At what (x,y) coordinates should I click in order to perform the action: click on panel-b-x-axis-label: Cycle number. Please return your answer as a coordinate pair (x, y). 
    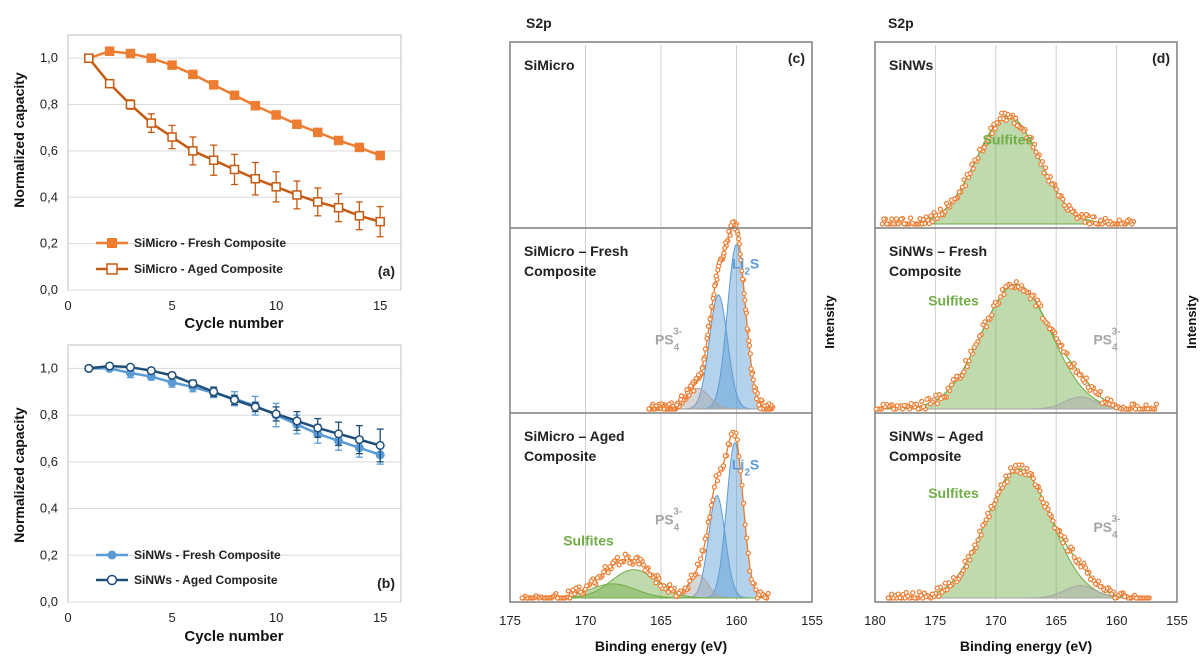
    Looking at the image, I should click on (233, 636).